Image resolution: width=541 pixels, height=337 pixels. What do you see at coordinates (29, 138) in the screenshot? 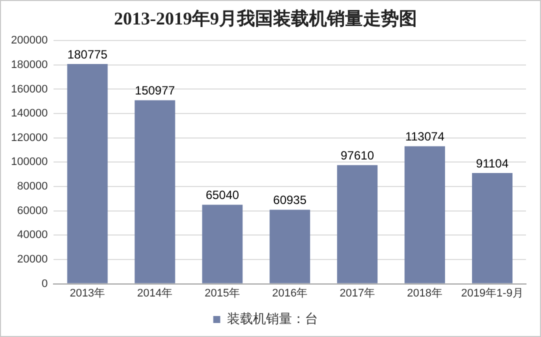
I see `y-tick-label: 120000` at bounding box center [29, 138].